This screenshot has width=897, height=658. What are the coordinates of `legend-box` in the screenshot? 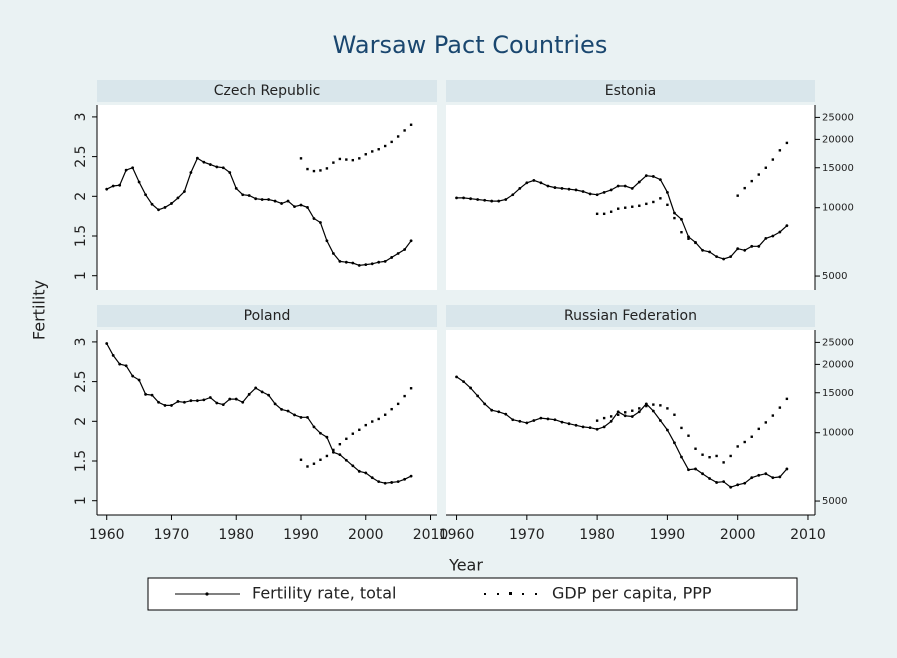 It's located at (472, 594).